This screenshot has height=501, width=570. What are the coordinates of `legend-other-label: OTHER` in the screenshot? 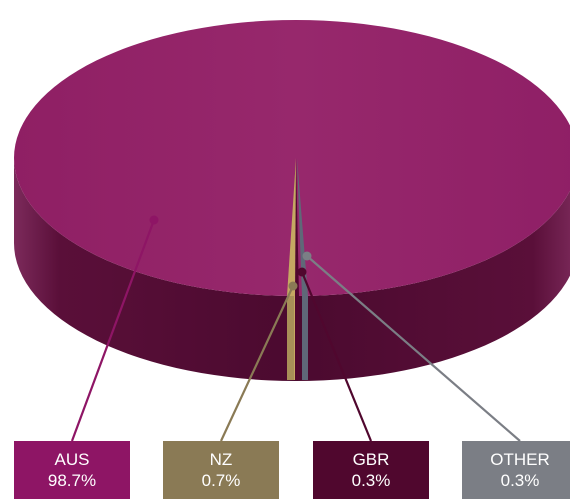 It's located at (520, 459).